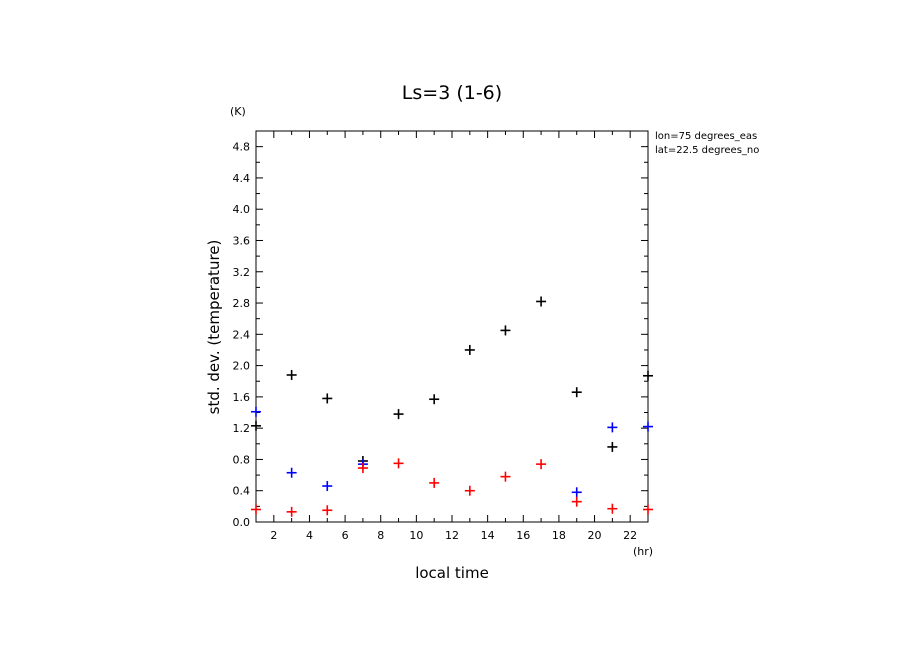 The height and width of the screenshot is (654, 904). Describe the element at coordinates (273, 535) in the screenshot. I see `x-tick-label: 2` at that location.